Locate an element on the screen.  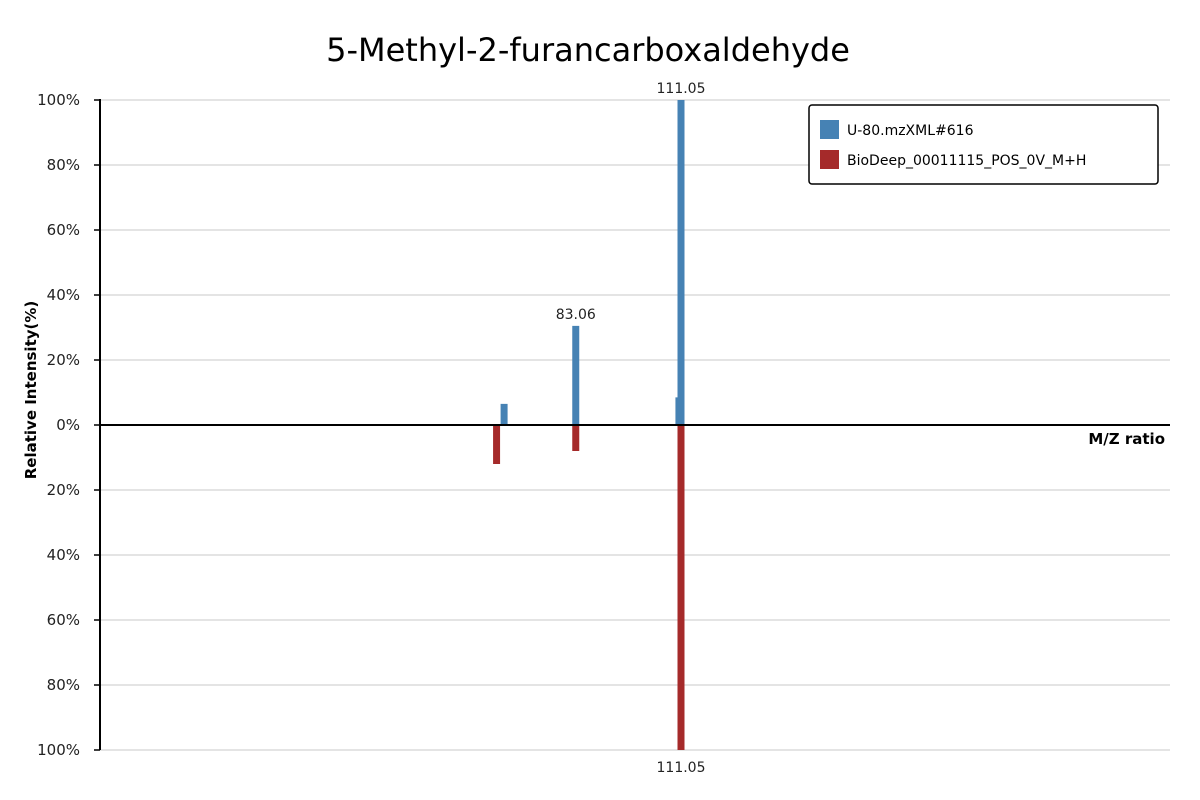
chart-title: 5-Methyl-2-furancarboxaldehyde is located at coordinates (588, 50).